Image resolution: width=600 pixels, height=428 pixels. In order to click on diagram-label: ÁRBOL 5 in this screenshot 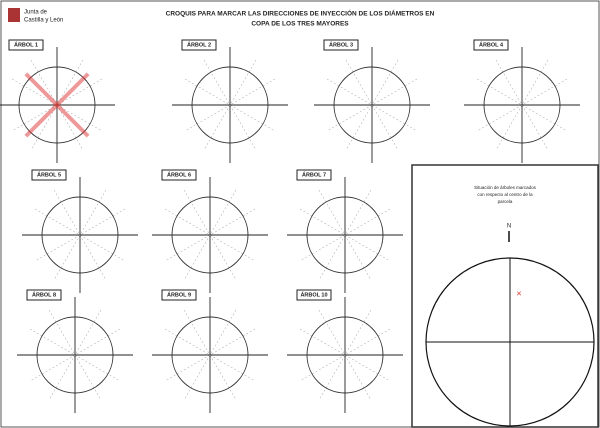, I will do `click(49, 174)`.